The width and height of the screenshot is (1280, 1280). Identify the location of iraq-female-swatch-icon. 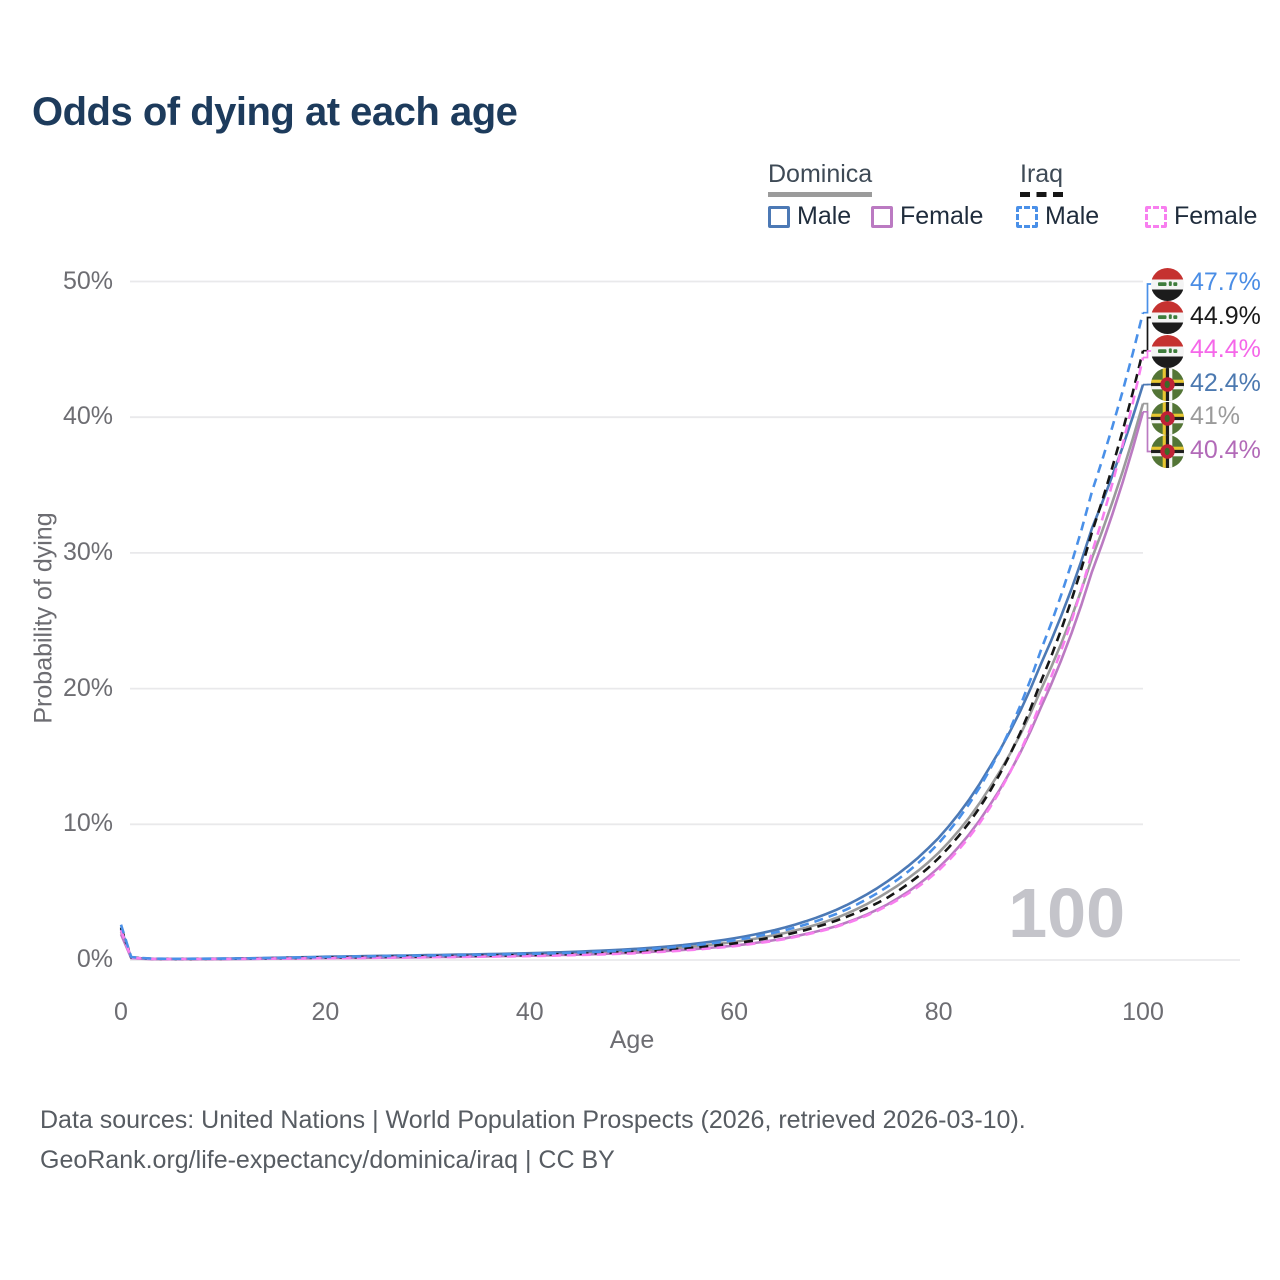
(1156, 216).